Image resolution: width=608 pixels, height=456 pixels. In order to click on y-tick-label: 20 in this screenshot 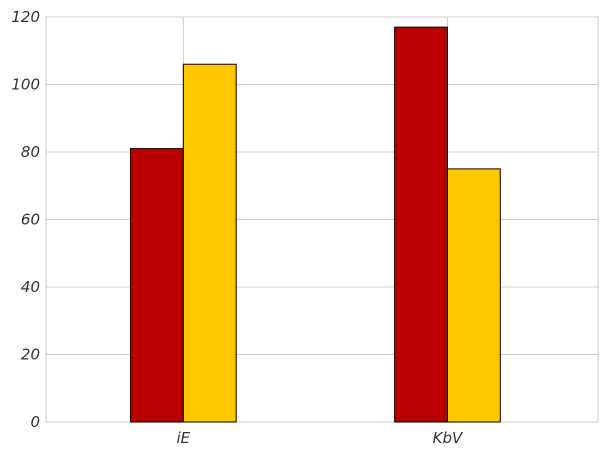, I will do `click(30, 355)`.